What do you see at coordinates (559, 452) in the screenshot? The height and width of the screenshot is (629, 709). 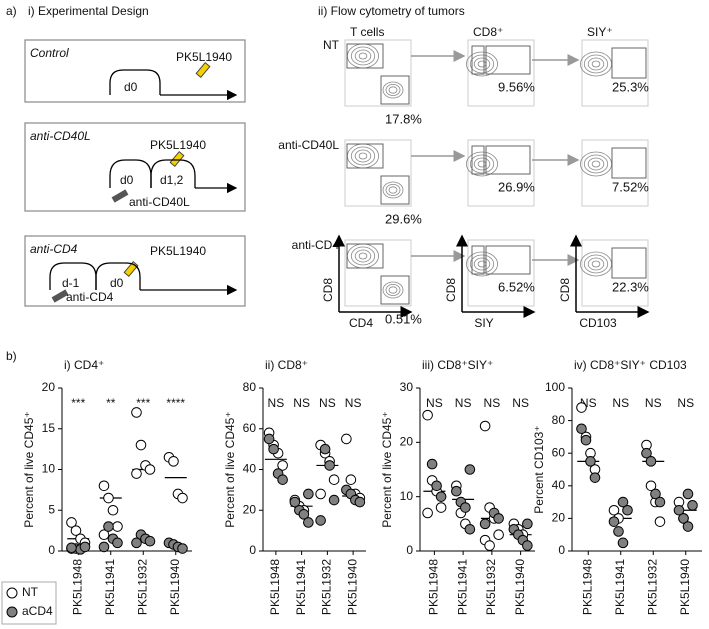 I see `y-tick-label: 60` at bounding box center [559, 452].